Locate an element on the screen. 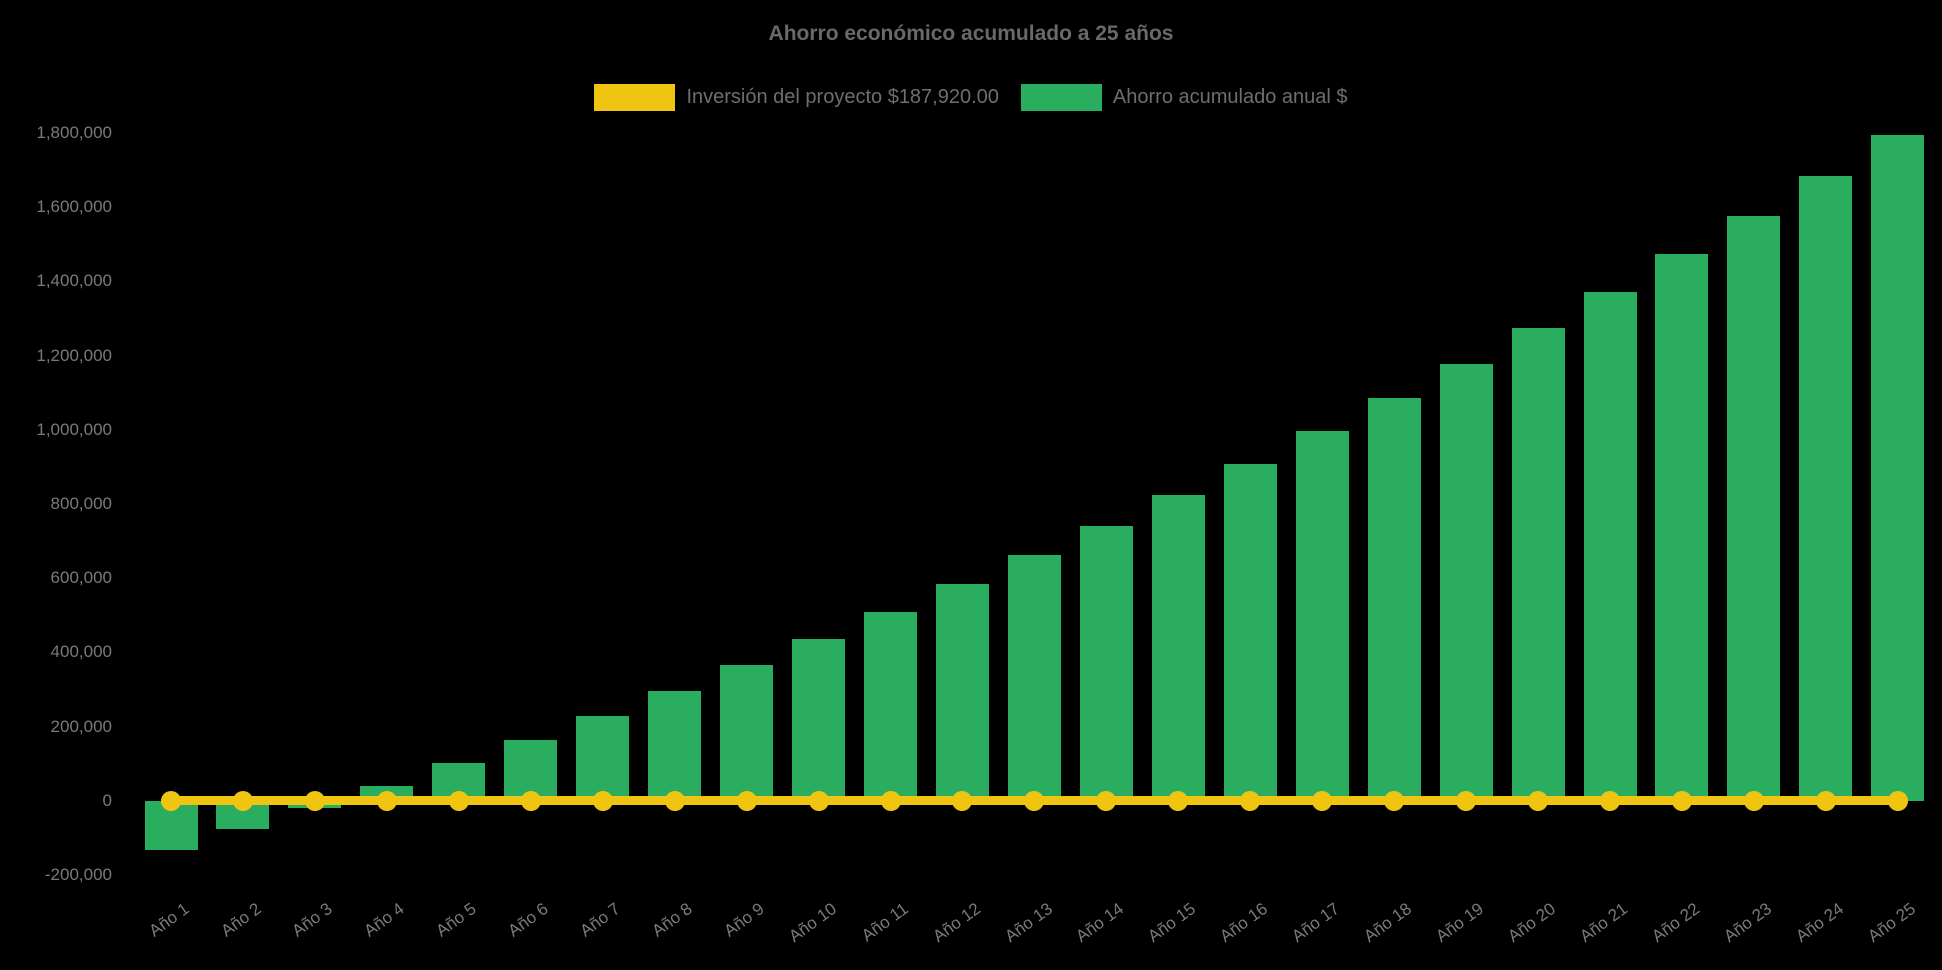 This screenshot has width=1942, height=970. x-axis-tick-label: Año 14 is located at coordinates (1100, 923).